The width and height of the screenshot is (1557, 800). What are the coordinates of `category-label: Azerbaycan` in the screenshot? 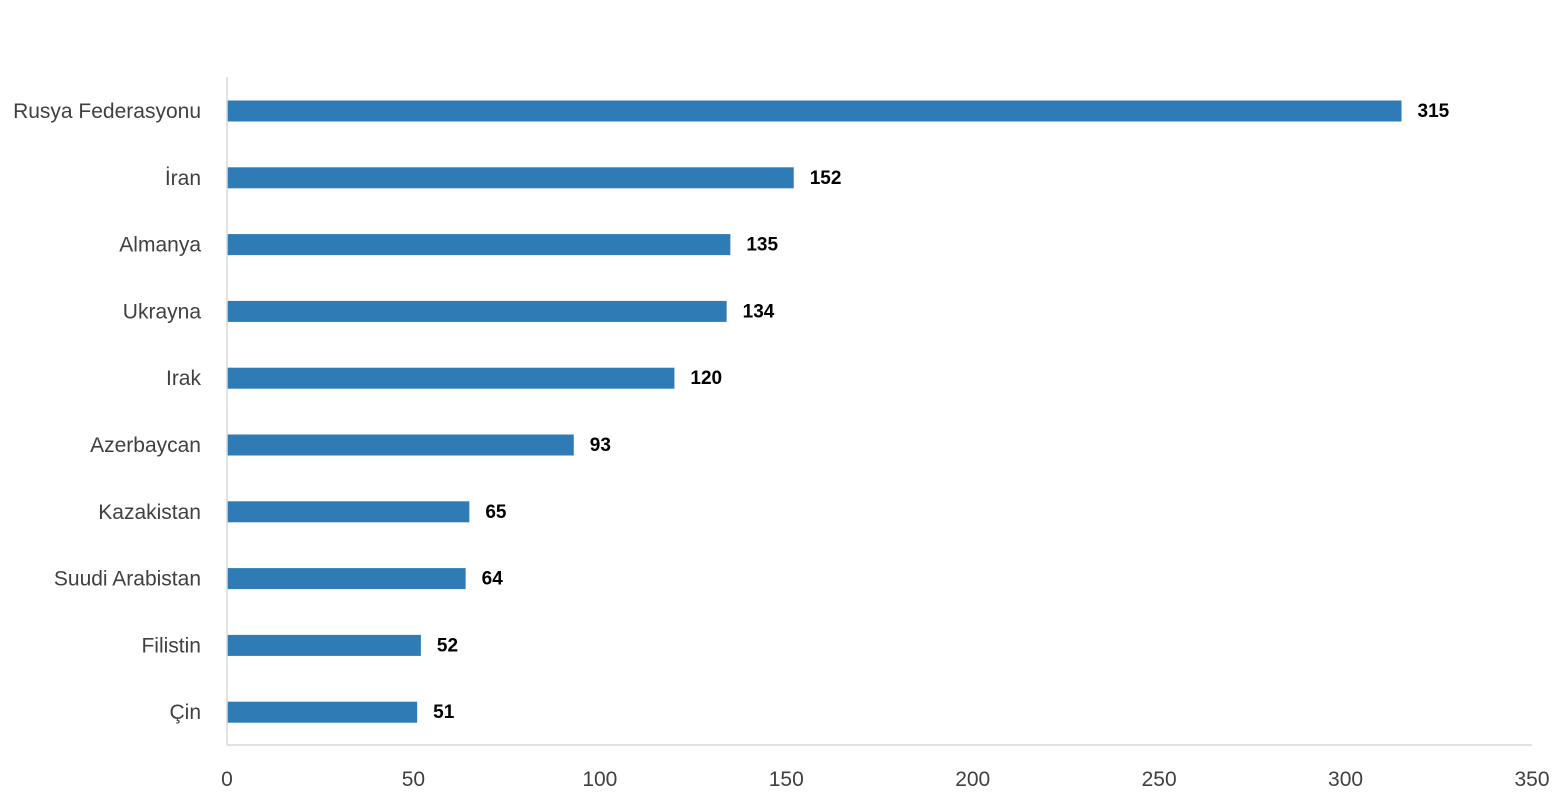 It's located at (145, 445).